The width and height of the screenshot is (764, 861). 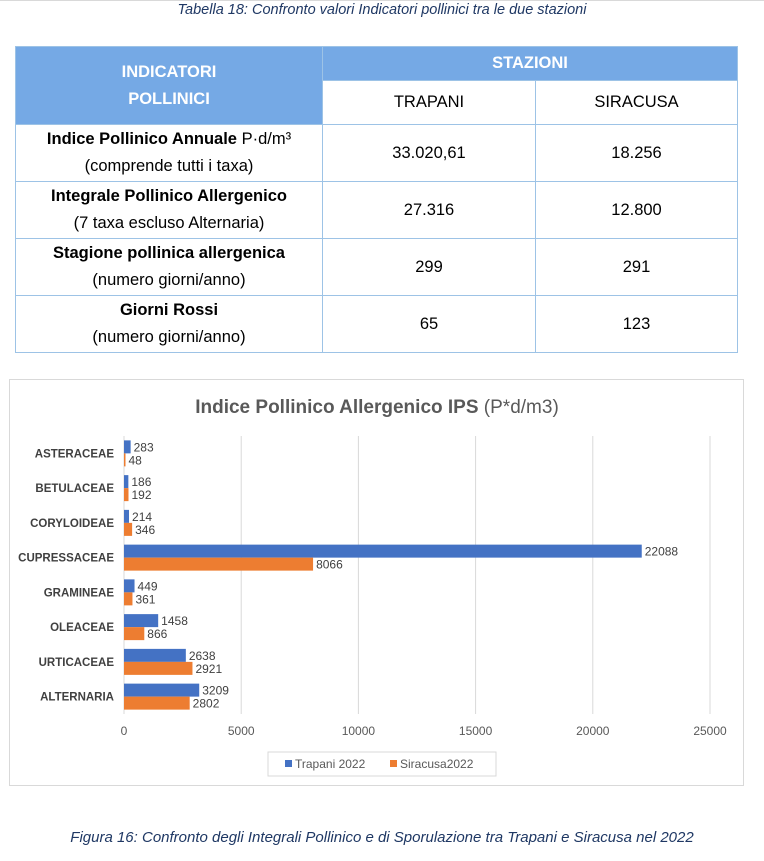 What do you see at coordinates (145, 530) in the screenshot?
I see `data-label: 346` at bounding box center [145, 530].